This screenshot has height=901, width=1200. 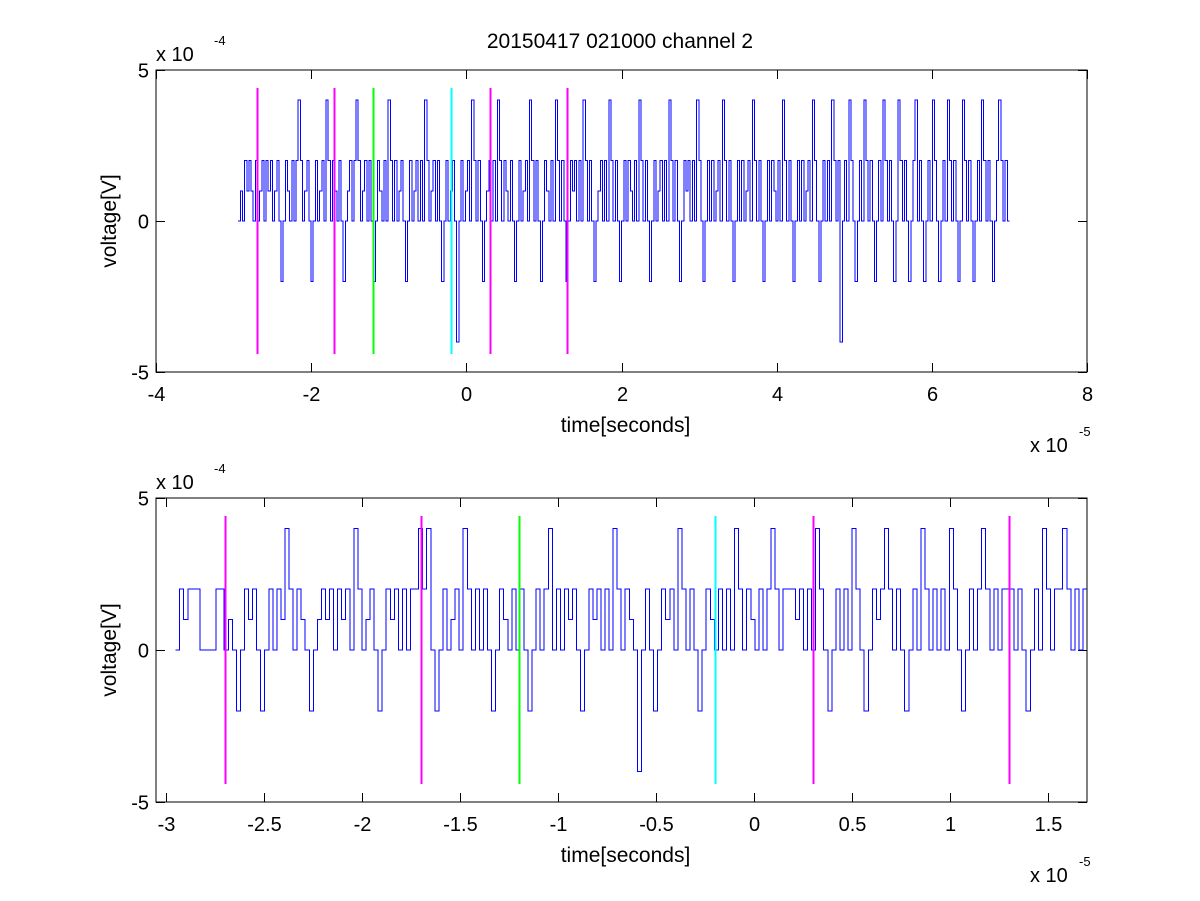 I want to click on figure-title: 20150417 021000 channel 2, so click(x=620, y=41).